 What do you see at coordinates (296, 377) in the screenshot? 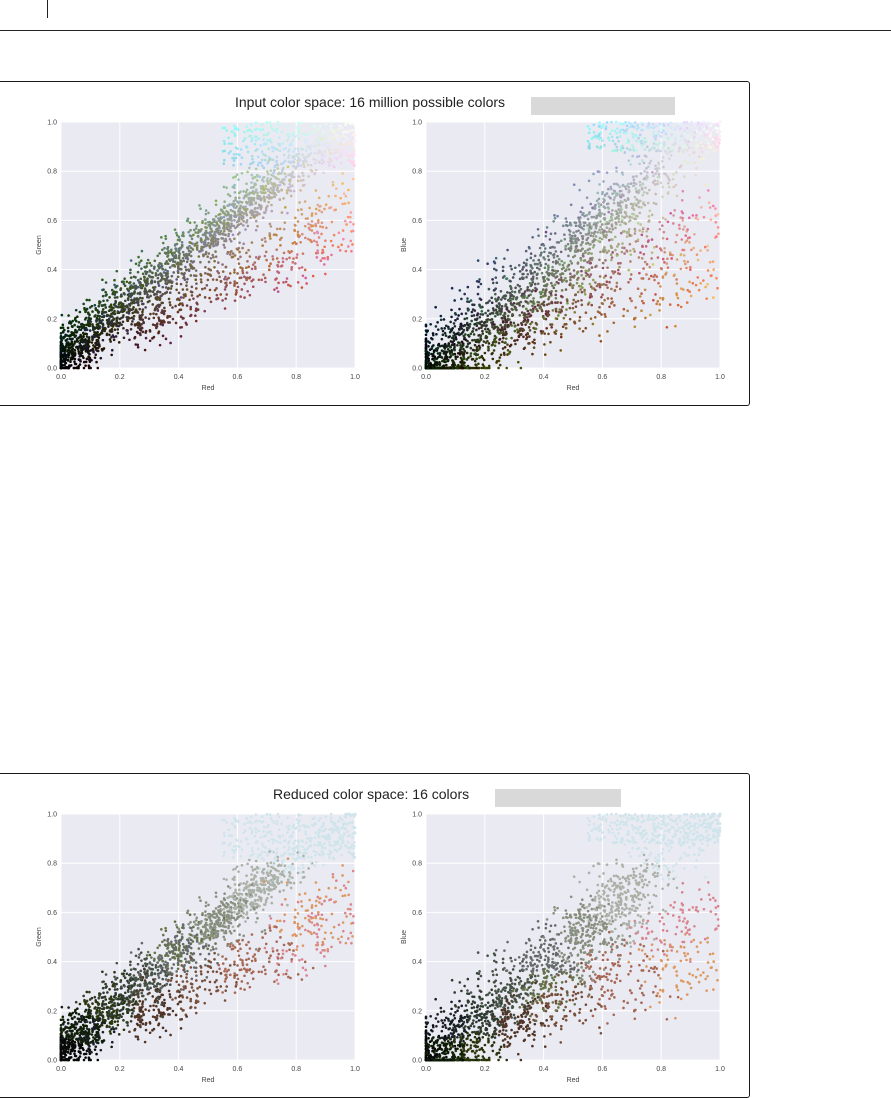
I see `x-tick-label: 0.8` at bounding box center [296, 377].